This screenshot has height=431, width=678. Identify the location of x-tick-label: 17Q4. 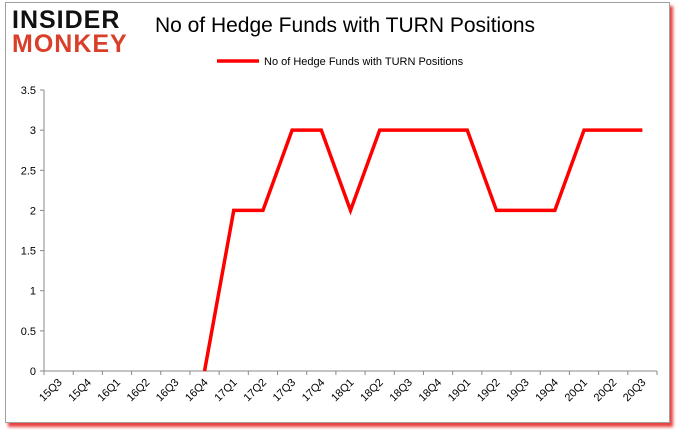
(314, 391).